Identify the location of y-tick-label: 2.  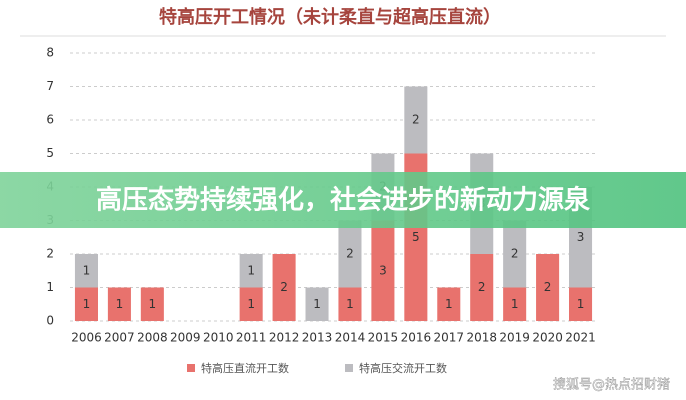
(50, 254).